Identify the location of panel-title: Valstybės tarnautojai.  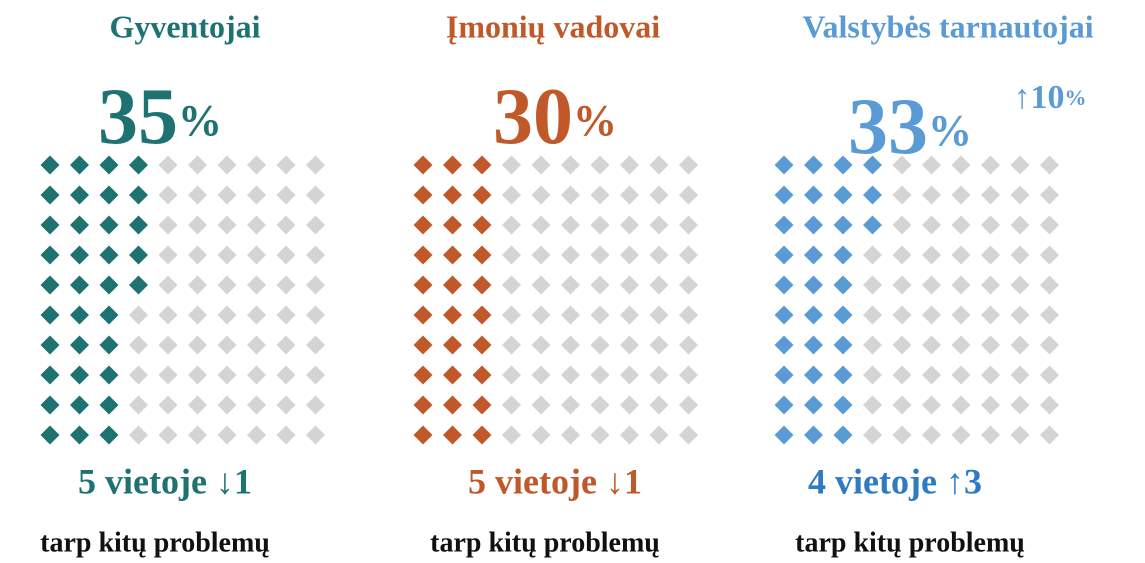
(947, 26).